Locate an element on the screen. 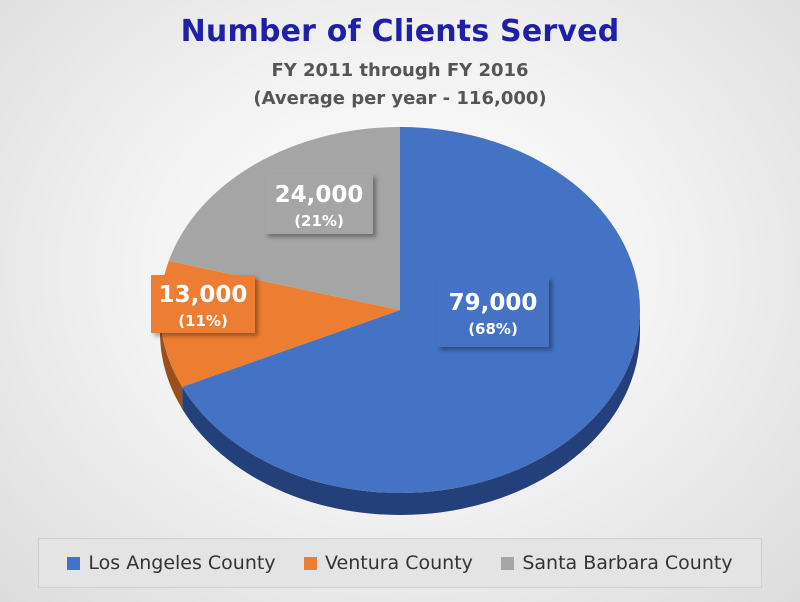 This screenshot has height=602, width=800. data-label-percent-santa-barbara: (21%) is located at coordinates (319, 221).